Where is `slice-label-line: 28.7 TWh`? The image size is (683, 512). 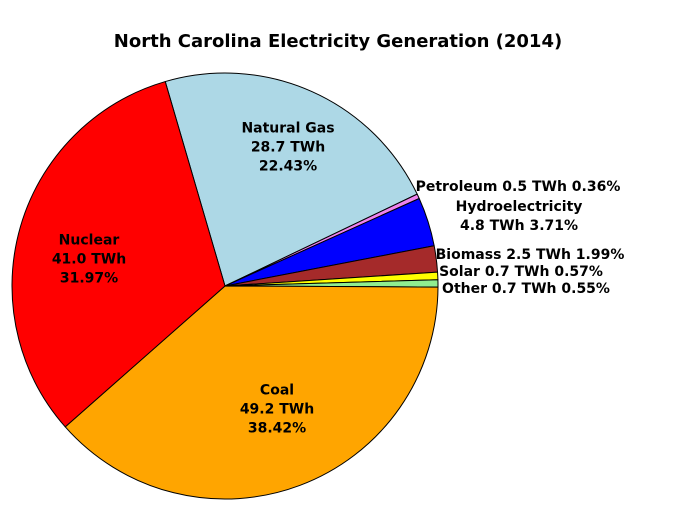
slice-label-line: 28.7 TWh is located at coordinates (288, 147).